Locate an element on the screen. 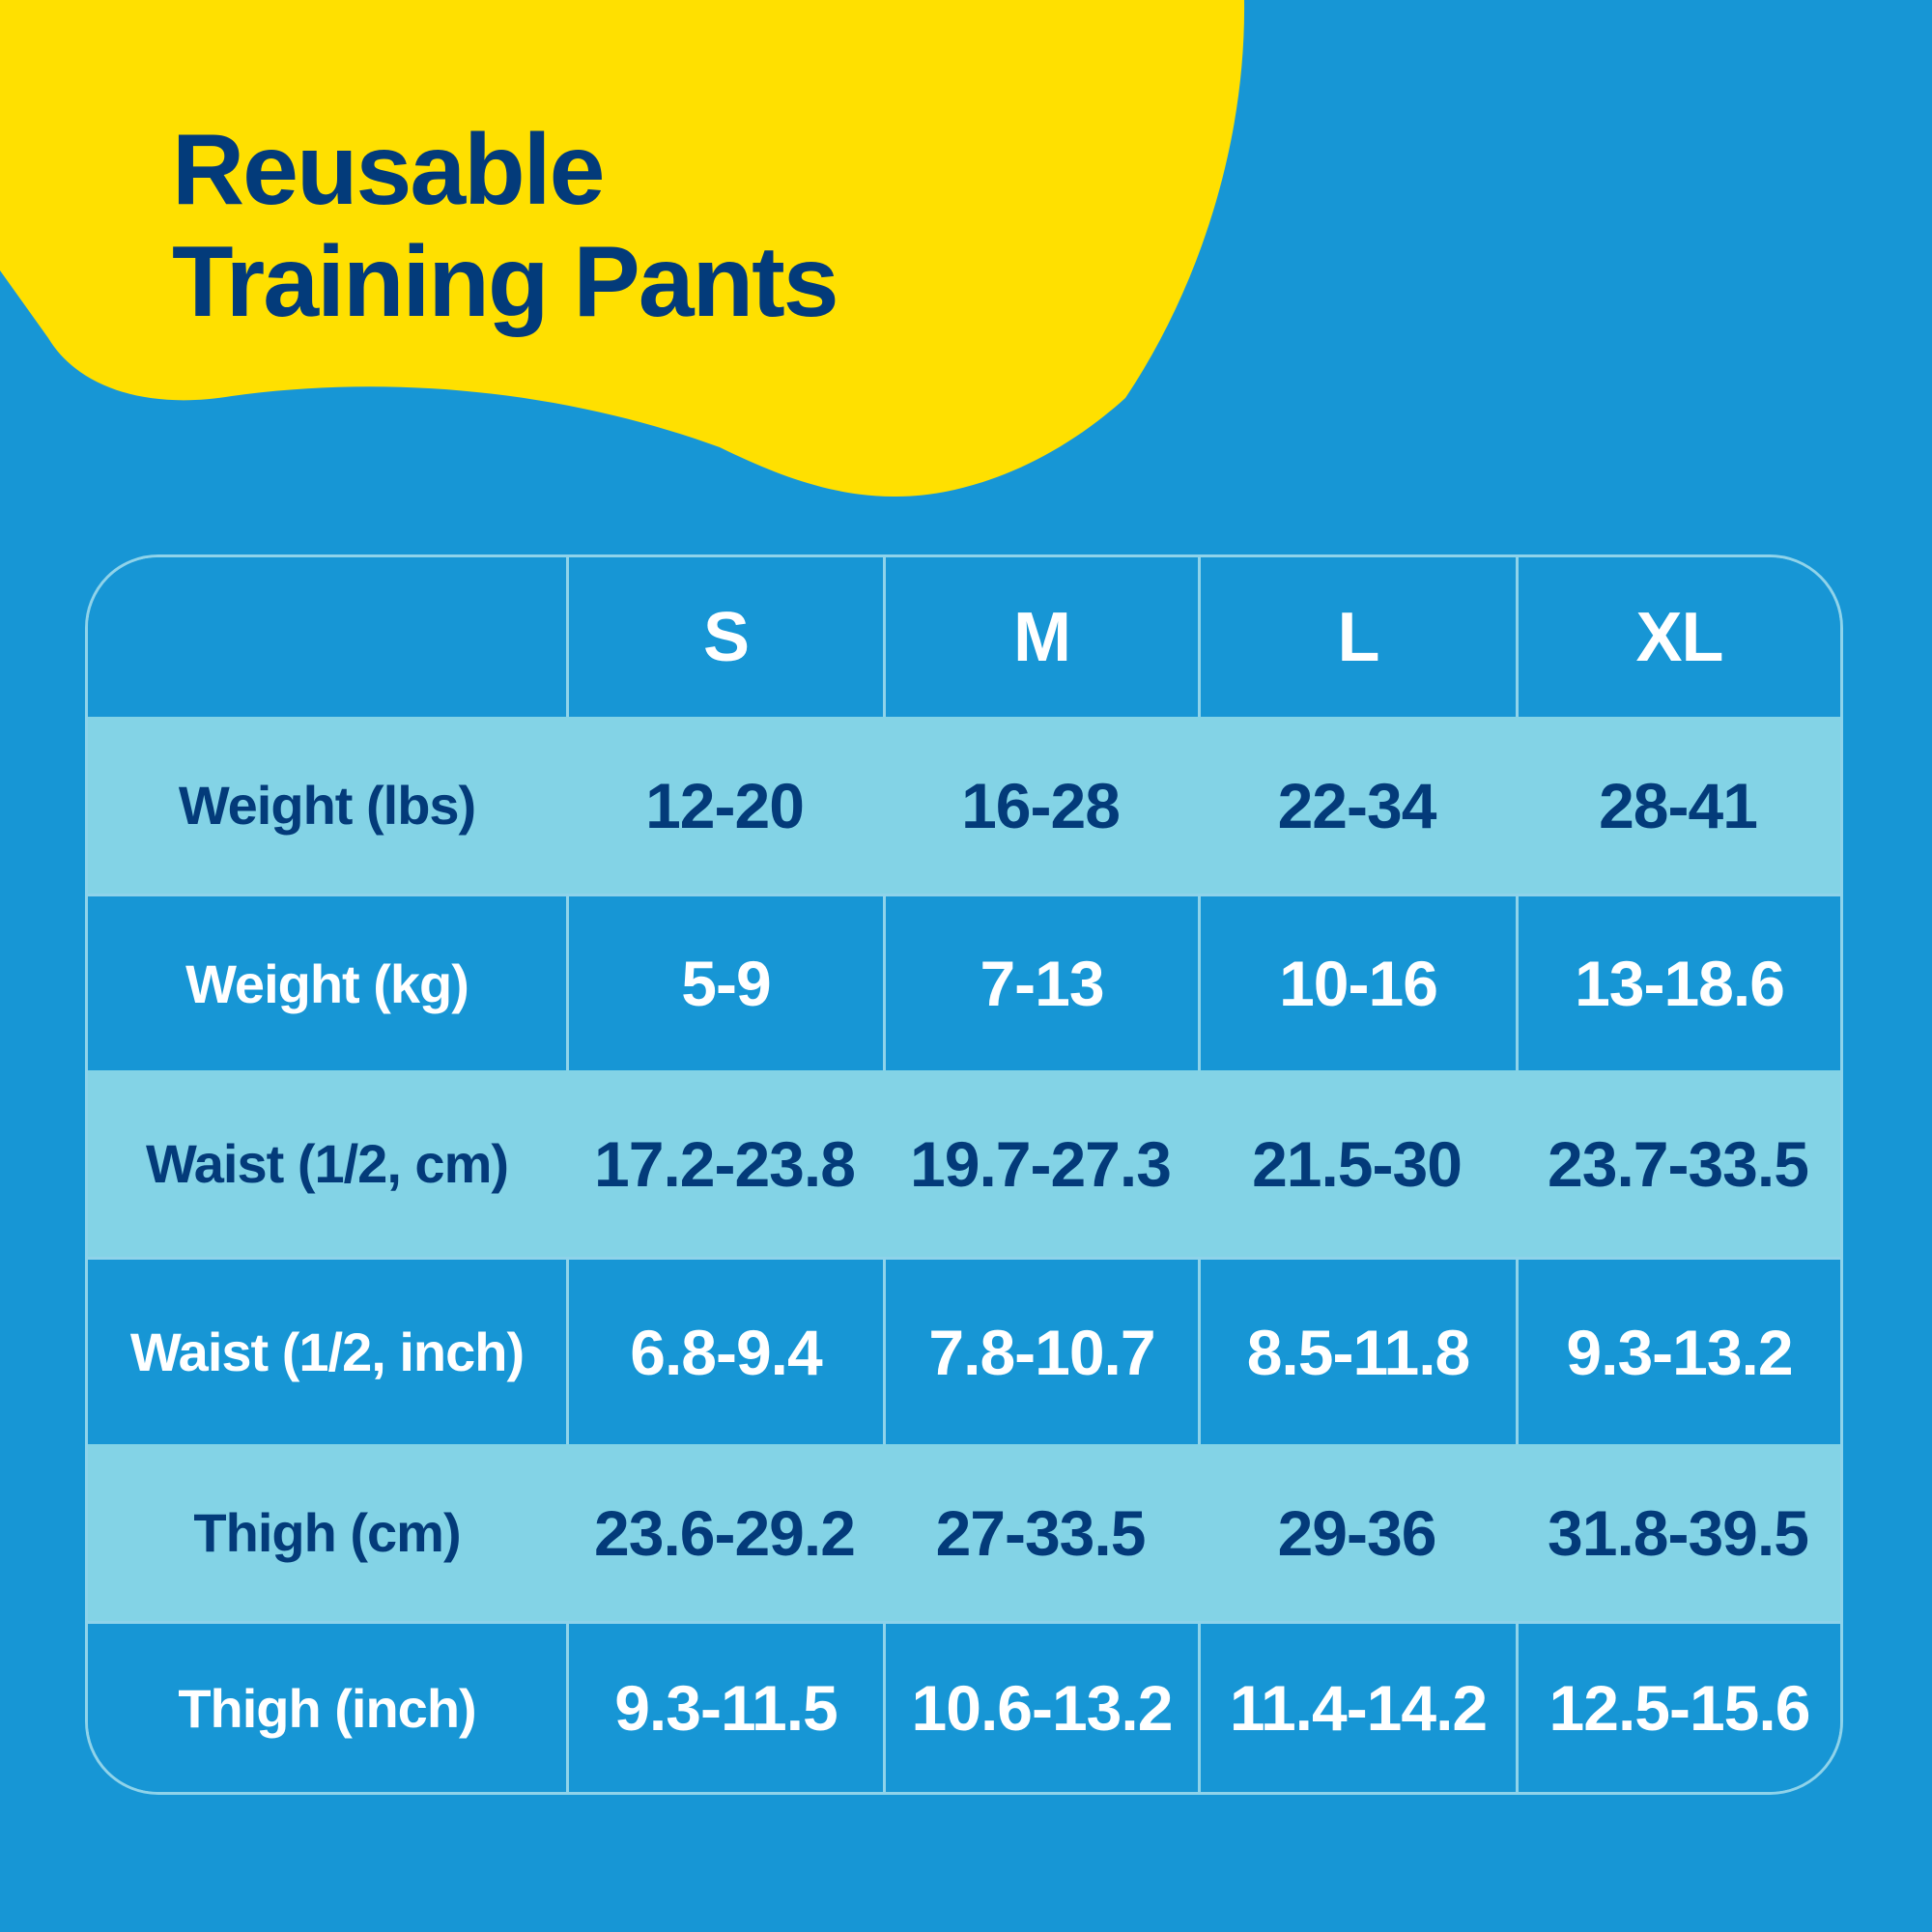 This screenshot has width=1932, height=1932. table-cell: 11.4-14.2 is located at coordinates (1357, 1706).